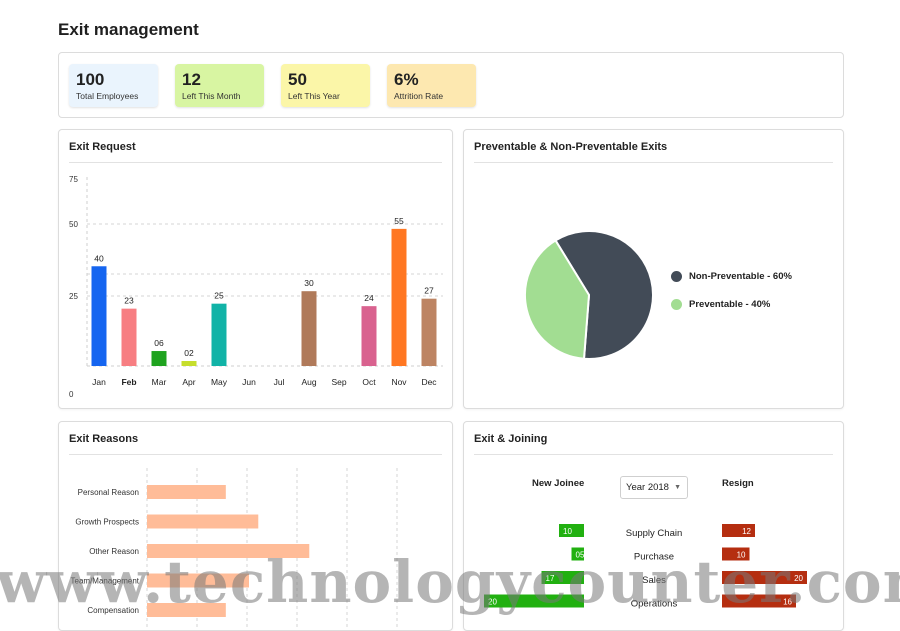 The image size is (900, 631). I want to click on bar-value-label: 23, so click(129, 301).